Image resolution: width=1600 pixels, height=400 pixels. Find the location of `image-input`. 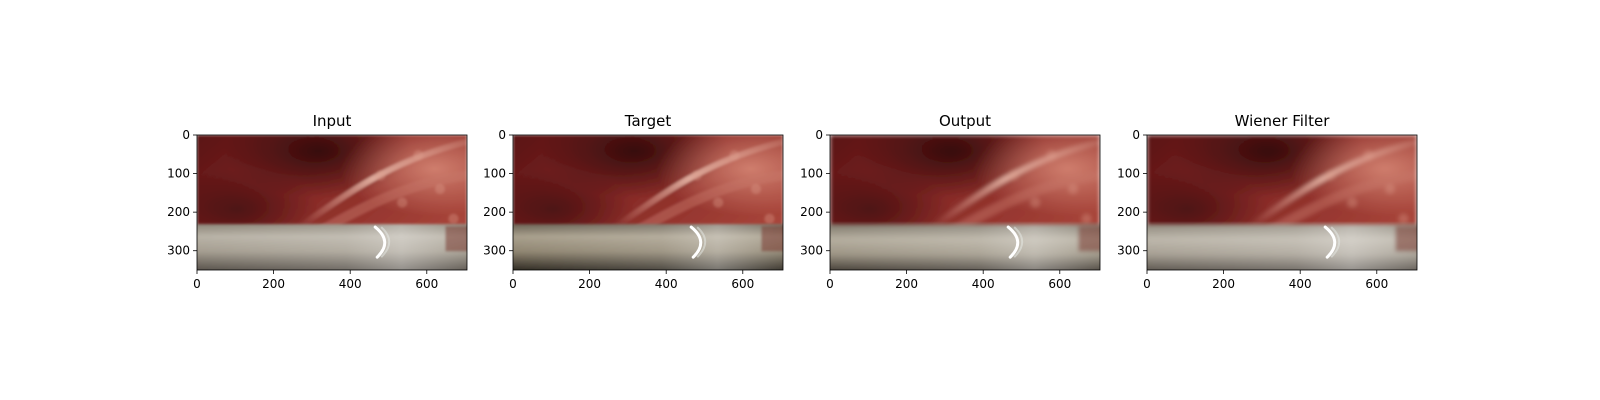

image-input is located at coordinates (332, 202).